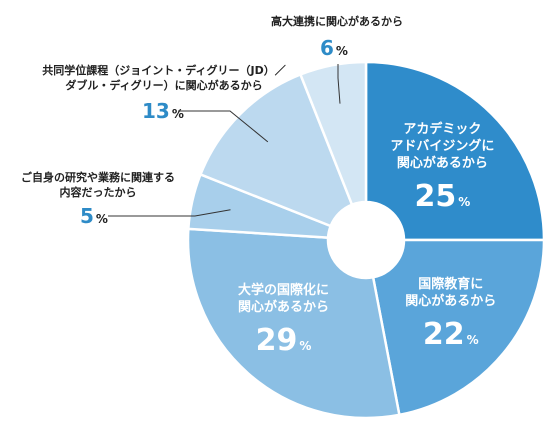  I want to click on slice-label-0-2: 関心があるから, so click(442, 163).